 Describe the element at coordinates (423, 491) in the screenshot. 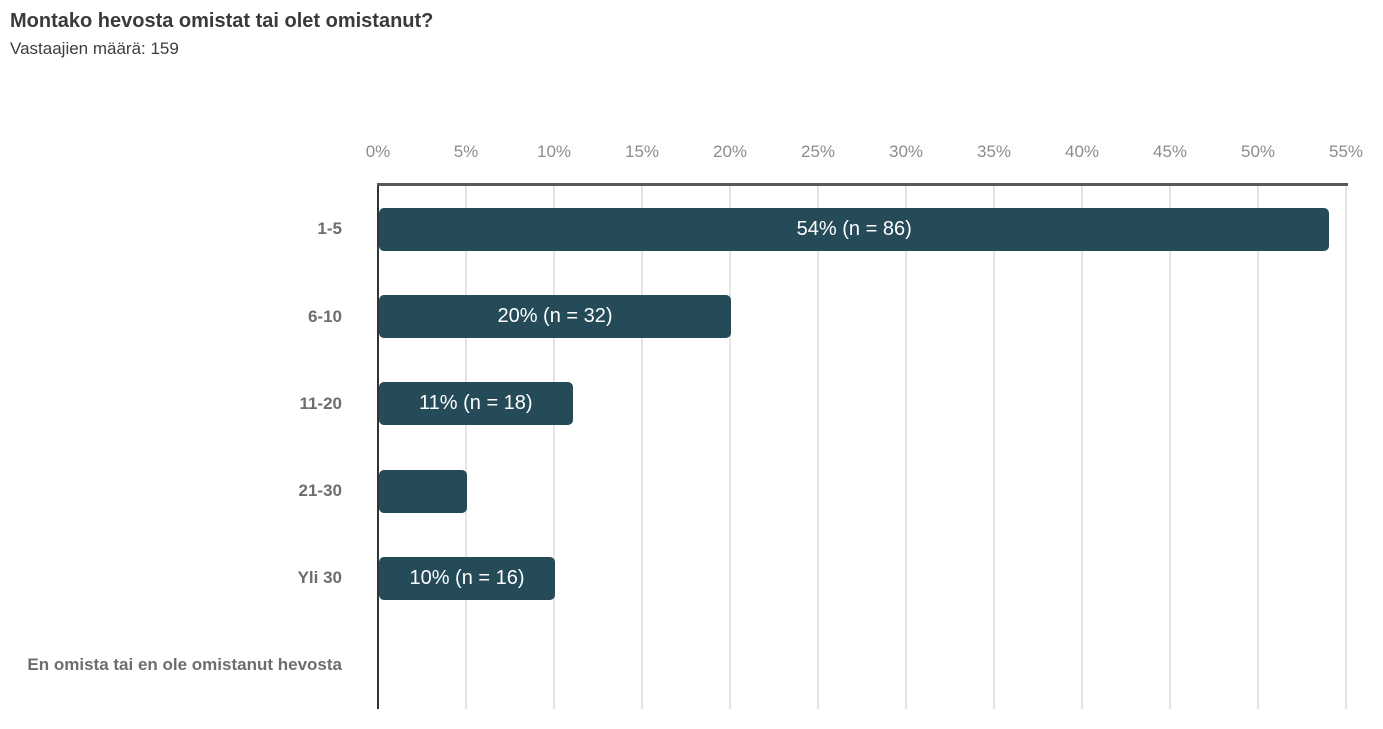

I see `bar` at that location.